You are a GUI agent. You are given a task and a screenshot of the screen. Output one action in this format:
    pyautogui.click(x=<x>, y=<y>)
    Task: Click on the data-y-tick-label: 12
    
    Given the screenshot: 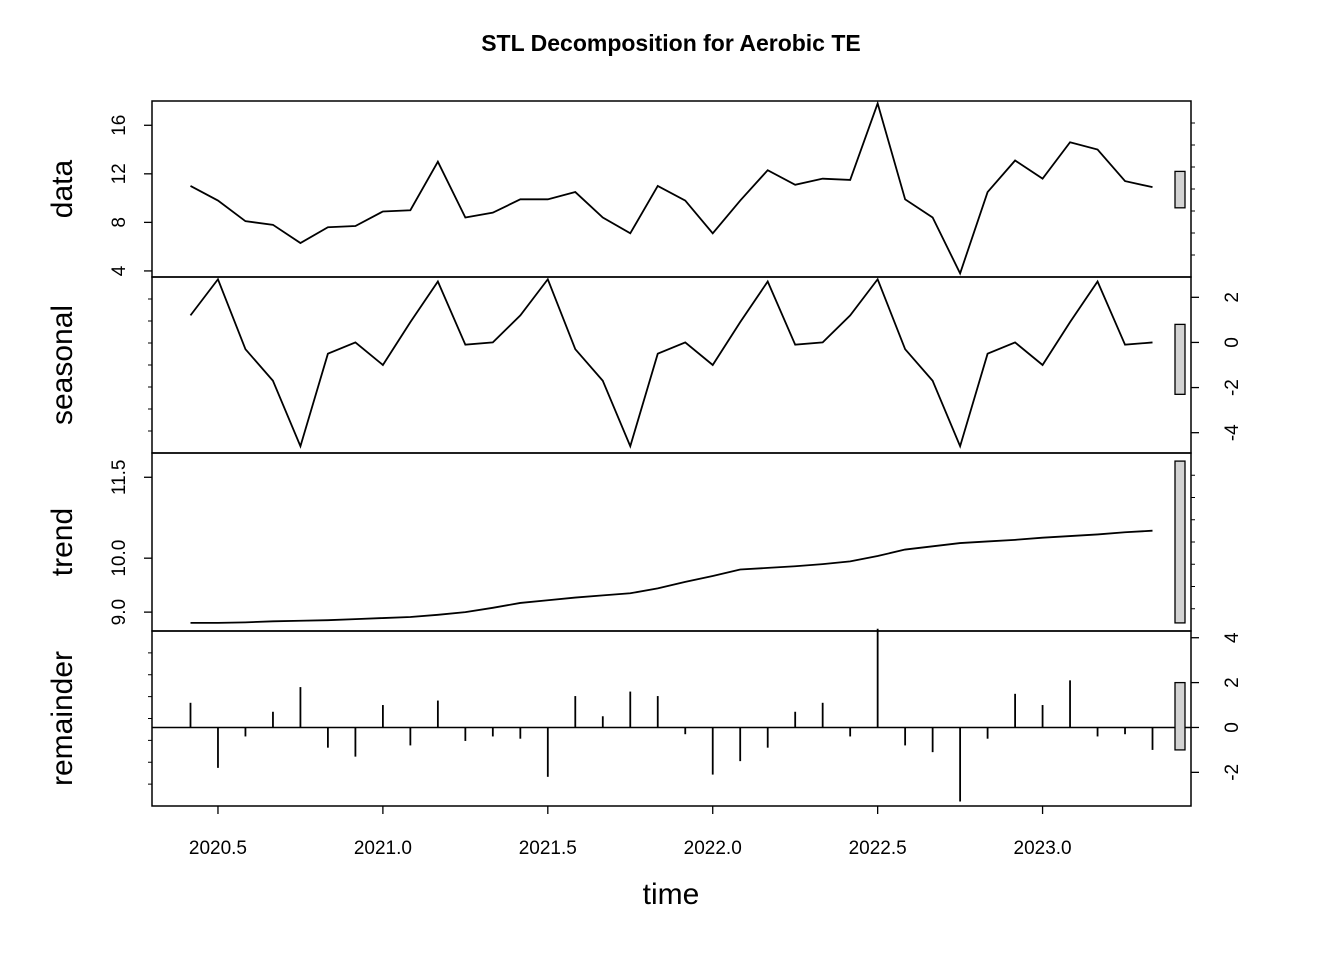 What is the action you would take?
    pyautogui.click(x=119, y=173)
    